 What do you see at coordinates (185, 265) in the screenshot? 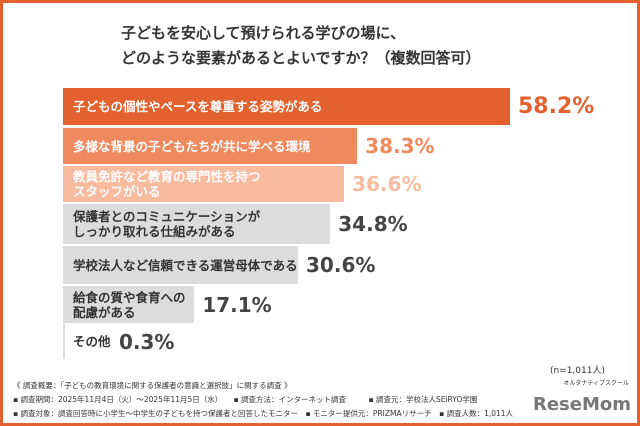
I see `category-label: 学校法人など信頼できる運営母体である` at bounding box center [185, 265].